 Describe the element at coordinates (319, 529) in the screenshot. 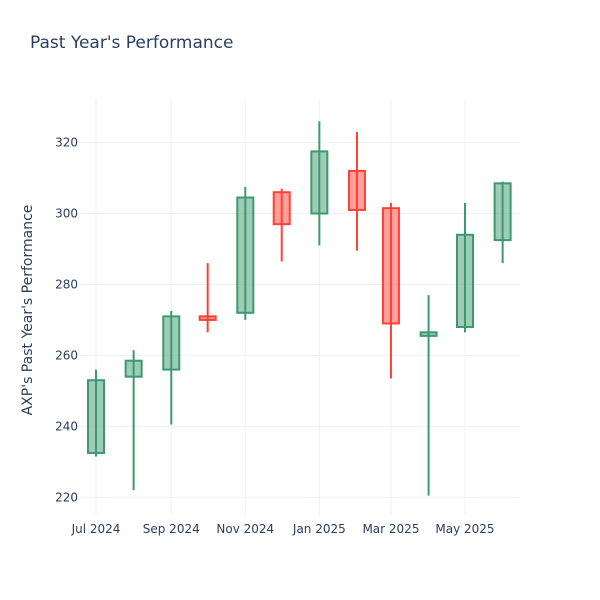

I see `x-tick-label: Jan 2025` at that location.